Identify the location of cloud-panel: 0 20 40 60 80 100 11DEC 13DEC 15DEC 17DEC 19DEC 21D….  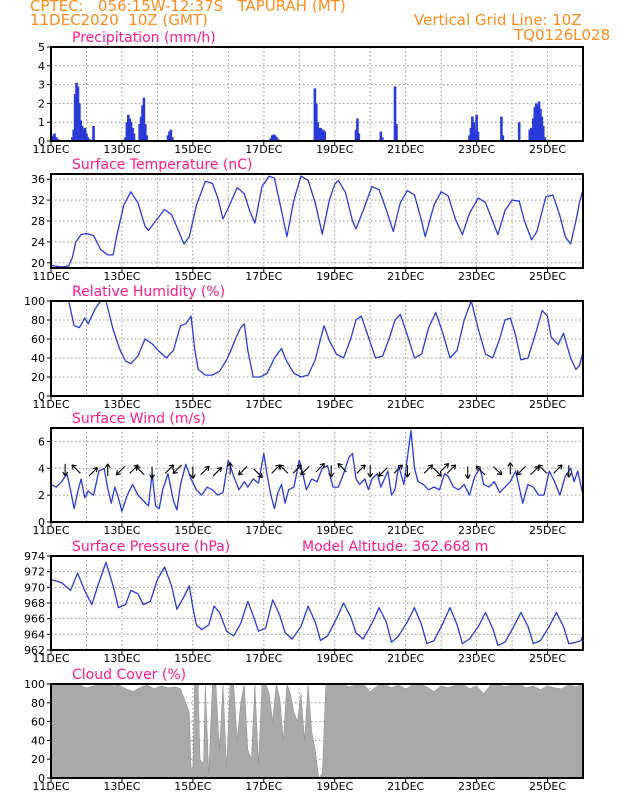
(304, 730).